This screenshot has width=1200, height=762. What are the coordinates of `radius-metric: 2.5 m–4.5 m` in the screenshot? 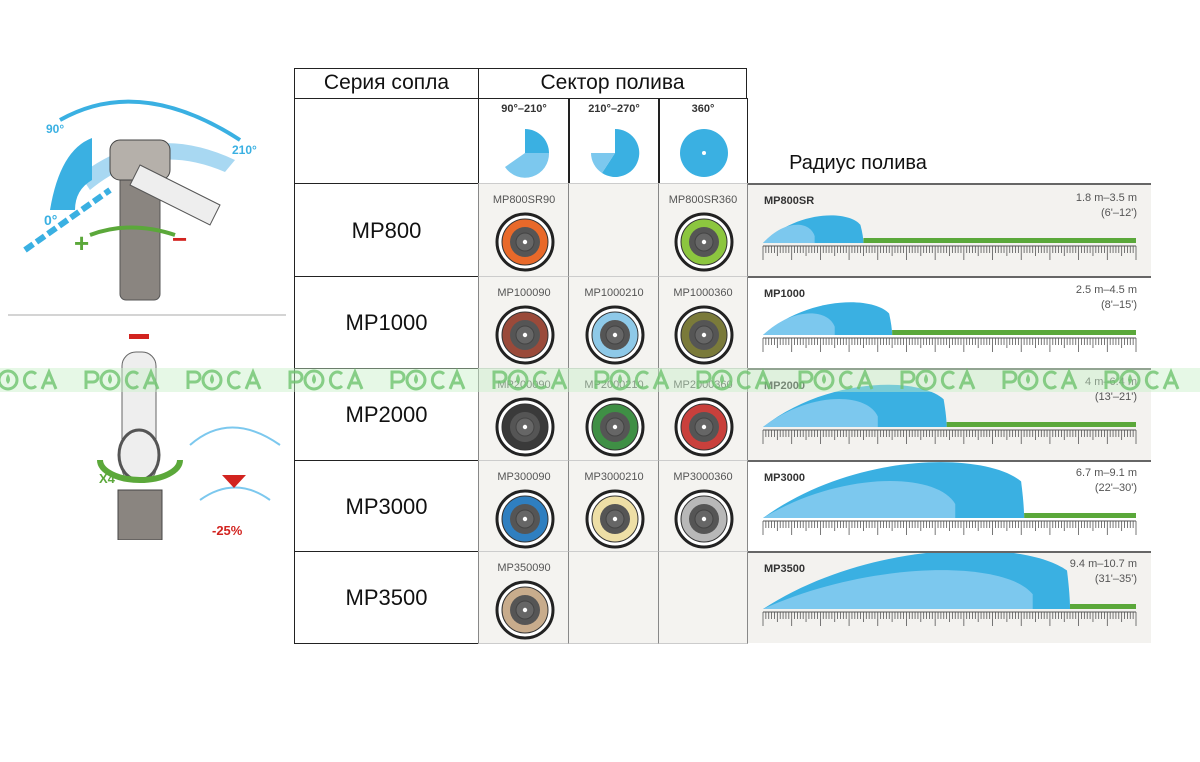 It's located at (1106, 290).